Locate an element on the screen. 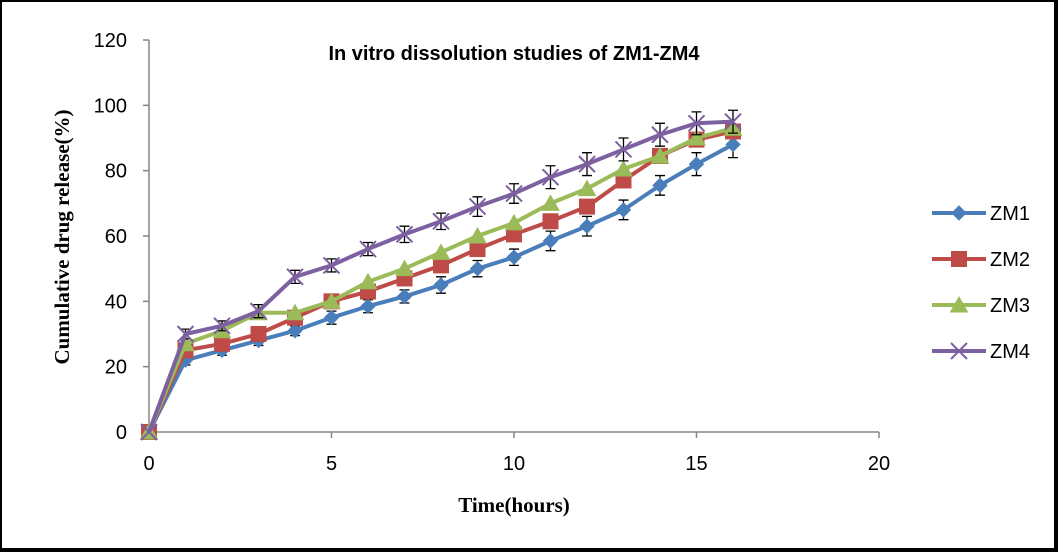 The height and width of the screenshot is (554, 1058). legend-label: ZM2 is located at coordinates (1010, 260).